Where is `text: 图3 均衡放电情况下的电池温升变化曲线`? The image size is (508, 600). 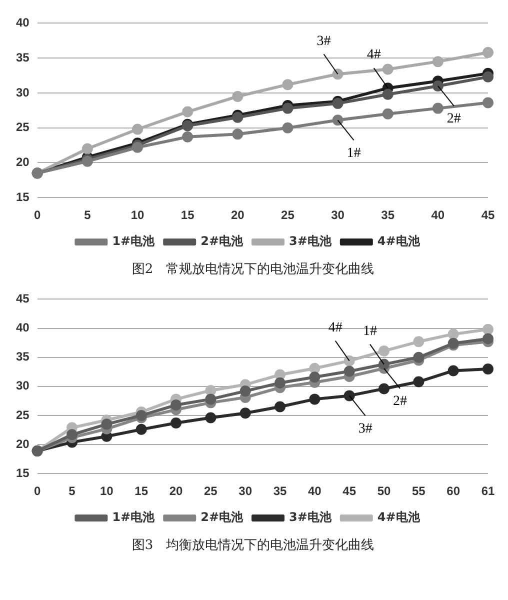 text: 图3 均衡放电情况下的电池温升变化曲线 is located at coordinates (253, 545).